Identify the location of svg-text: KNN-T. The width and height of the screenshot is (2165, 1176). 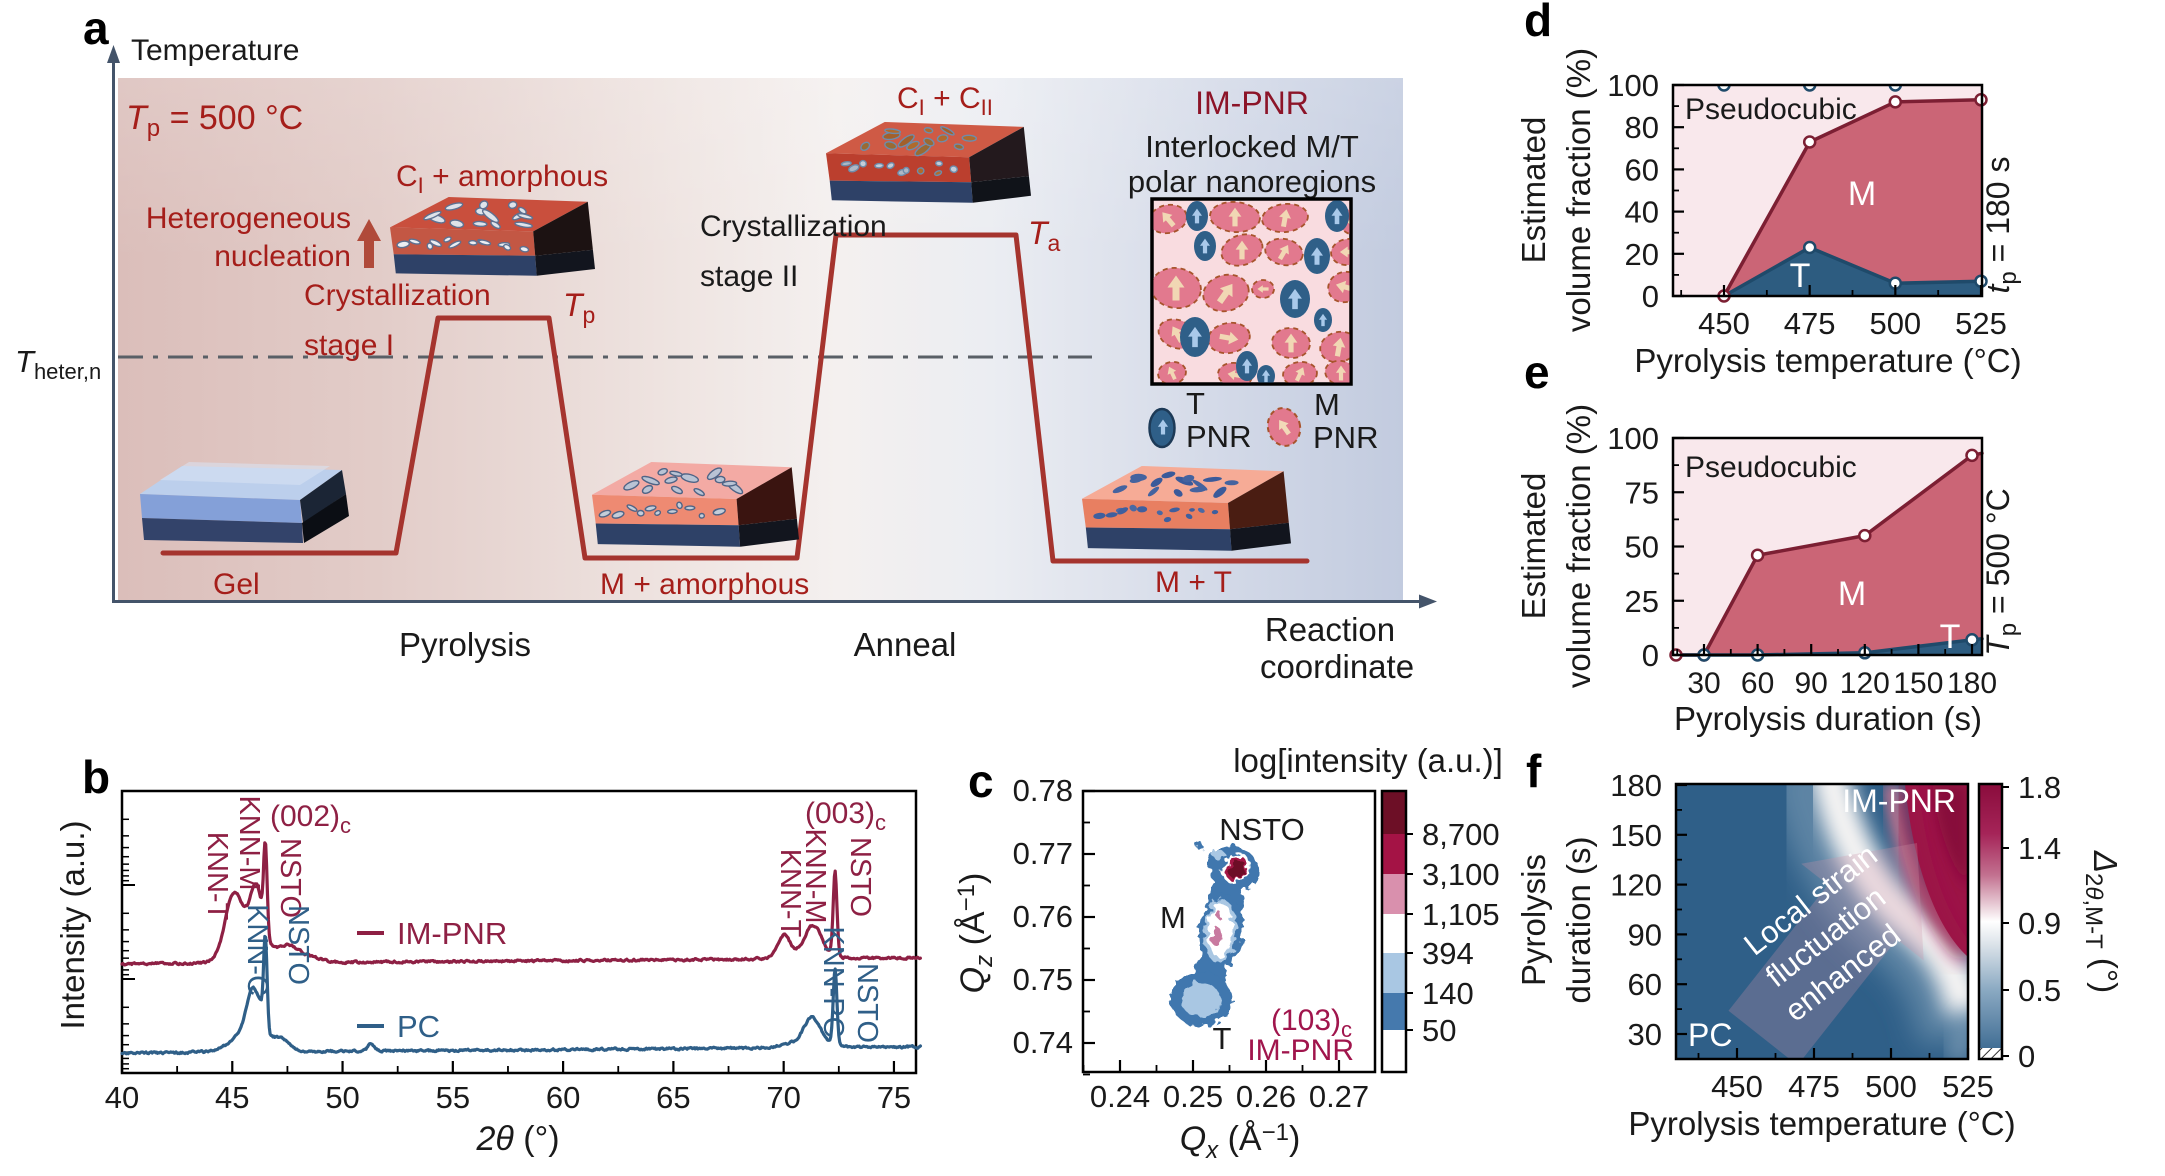
(217, 876).